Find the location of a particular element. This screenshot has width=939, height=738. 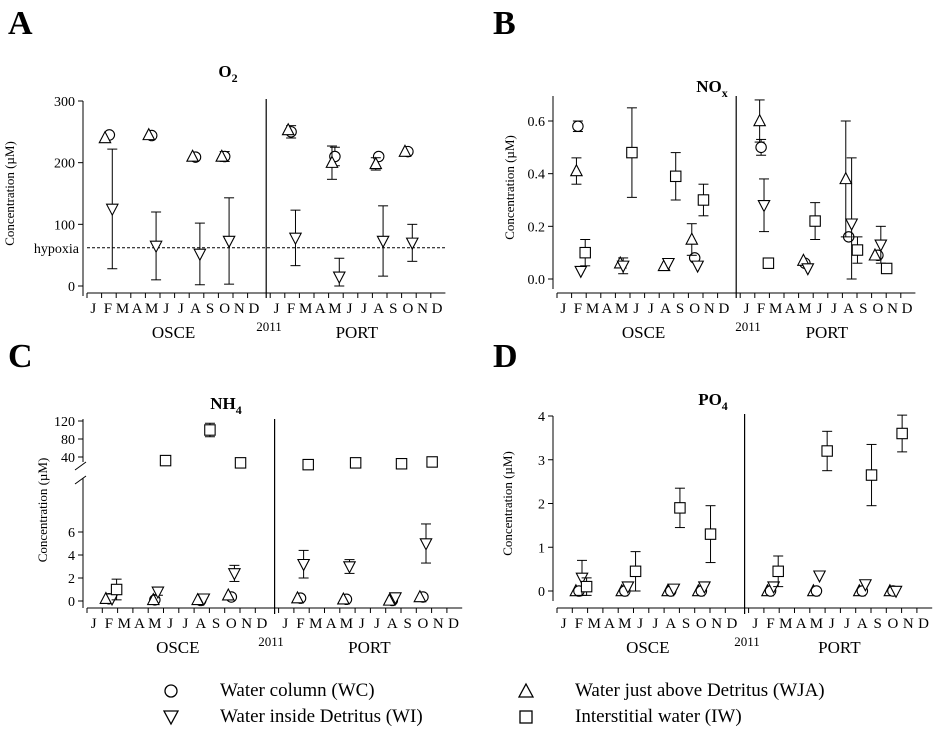

y-tick-label-c: 120 is located at coordinates (64, 422).